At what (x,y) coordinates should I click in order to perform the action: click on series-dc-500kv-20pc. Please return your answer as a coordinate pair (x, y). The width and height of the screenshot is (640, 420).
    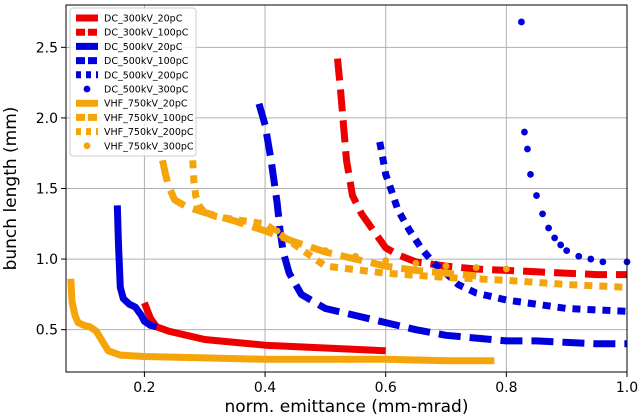
    Looking at the image, I should click on (135, 268).